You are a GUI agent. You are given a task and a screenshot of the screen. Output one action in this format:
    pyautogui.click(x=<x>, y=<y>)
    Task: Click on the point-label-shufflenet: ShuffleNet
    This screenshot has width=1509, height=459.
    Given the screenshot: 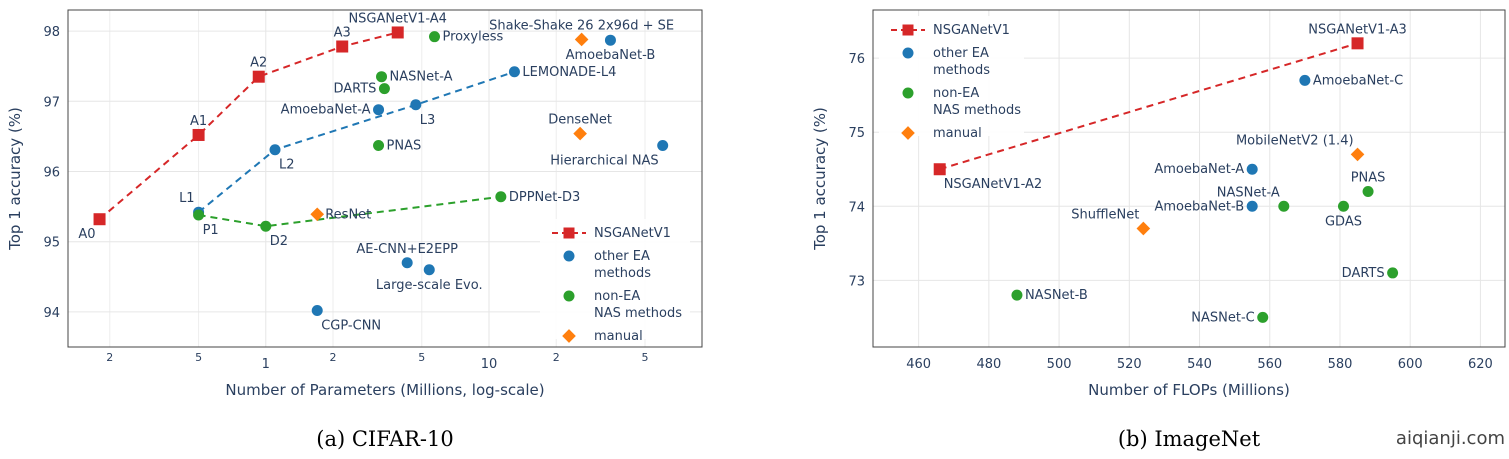 What is the action you would take?
    pyautogui.click(x=1105, y=214)
    